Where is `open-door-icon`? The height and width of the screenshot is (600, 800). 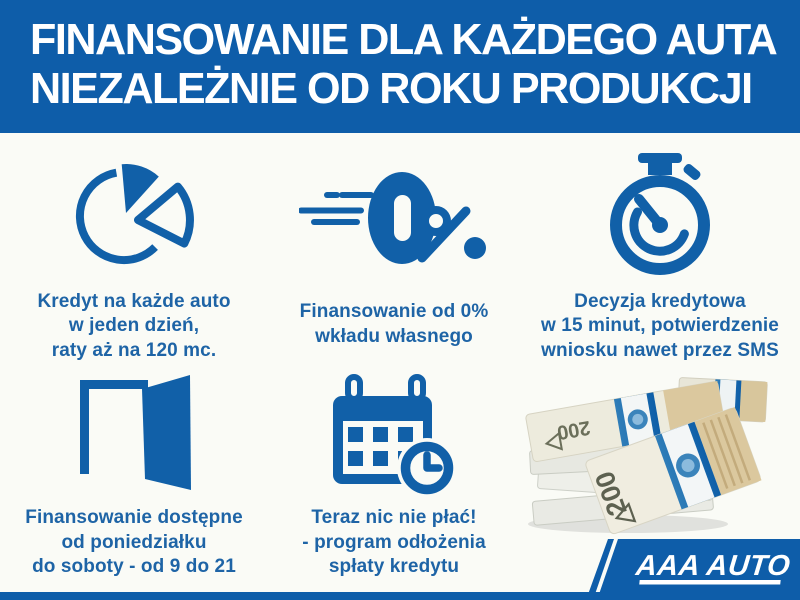
open-door-icon is located at coordinates (134, 435).